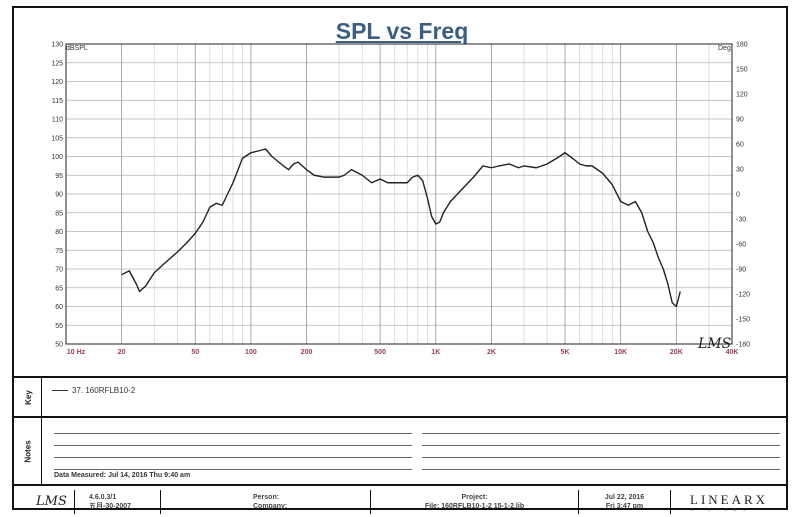 This screenshot has height=517, width=800. What do you see at coordinates (743, 320) in the screenshot?
I see `y-right-tick-label: -150` at bounding box center [743, 320].